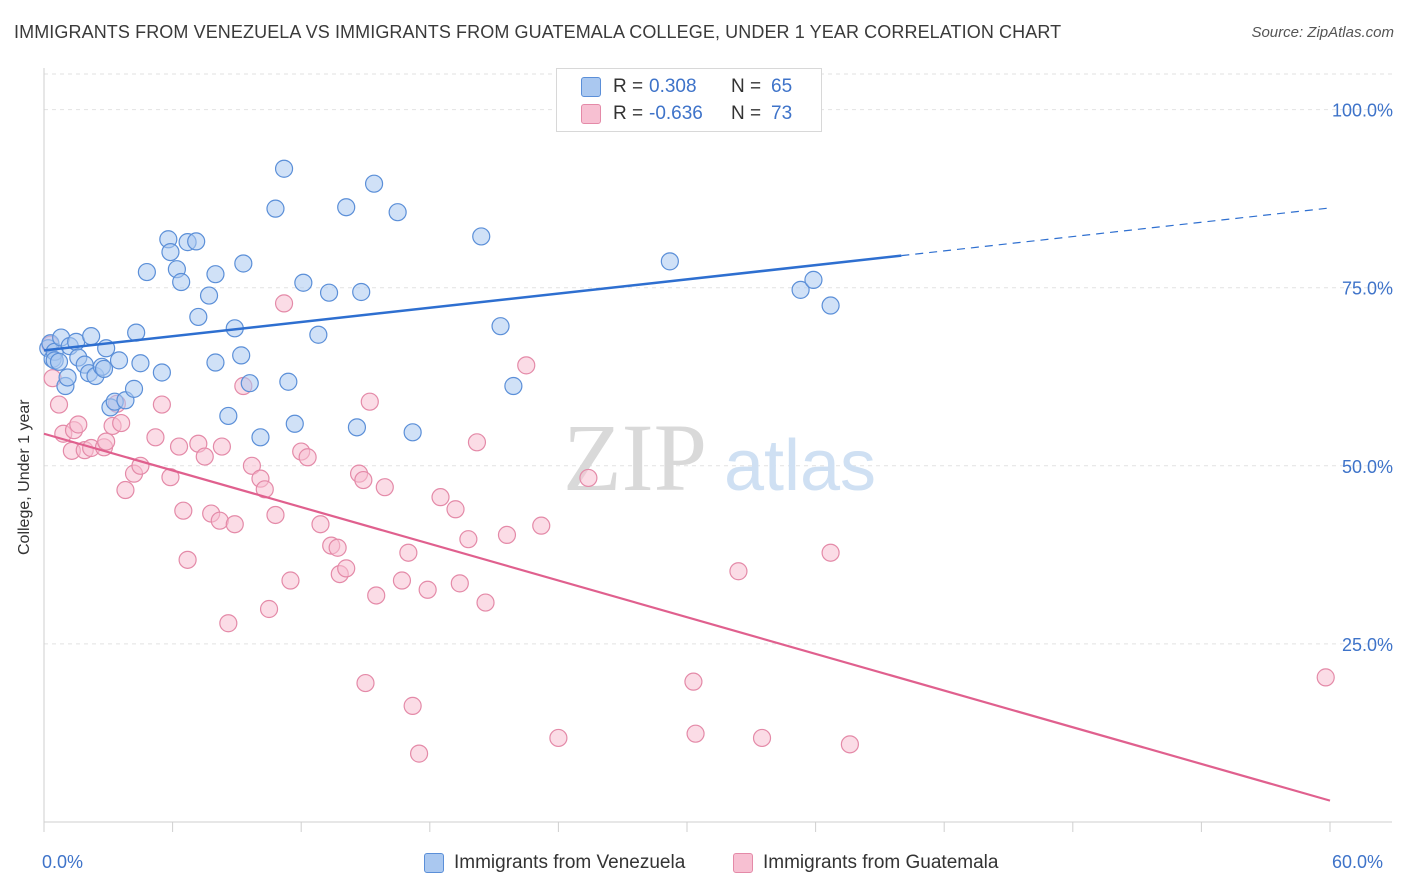 The height and width of the screenshot is (892, 1406). Describe the element at coordinates (1367, 467) in the screenshot. I see `y-tick-label: 50.0%` at that location.